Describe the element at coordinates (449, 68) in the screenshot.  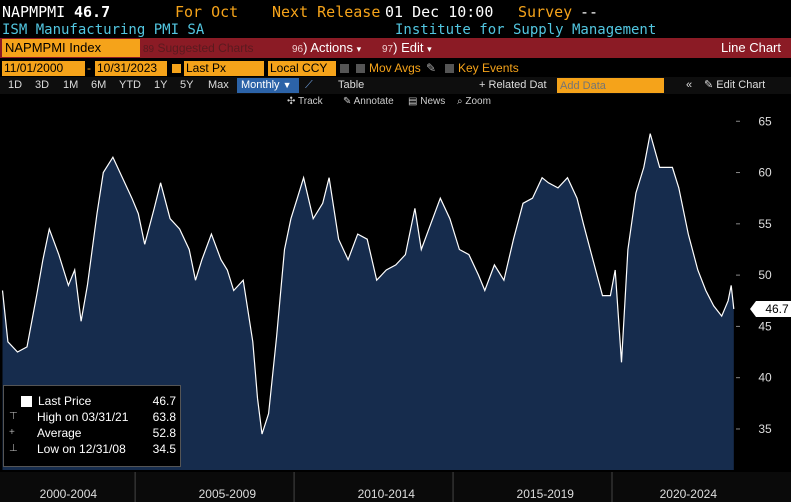
I see `key-events-checkbox` at that location.